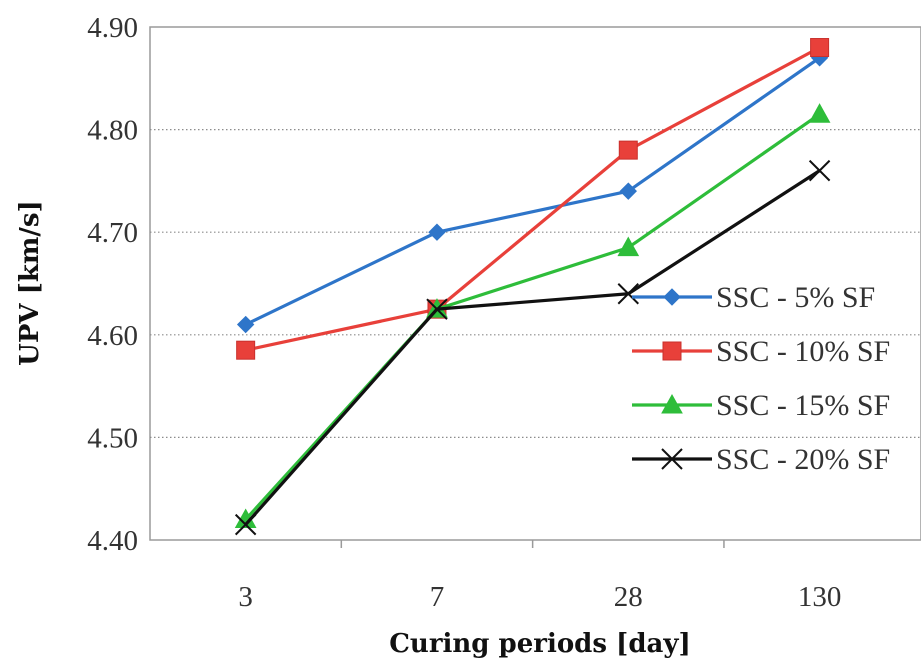  I want to click on legend-item: SSC - 10% SF, so click(761, 351).